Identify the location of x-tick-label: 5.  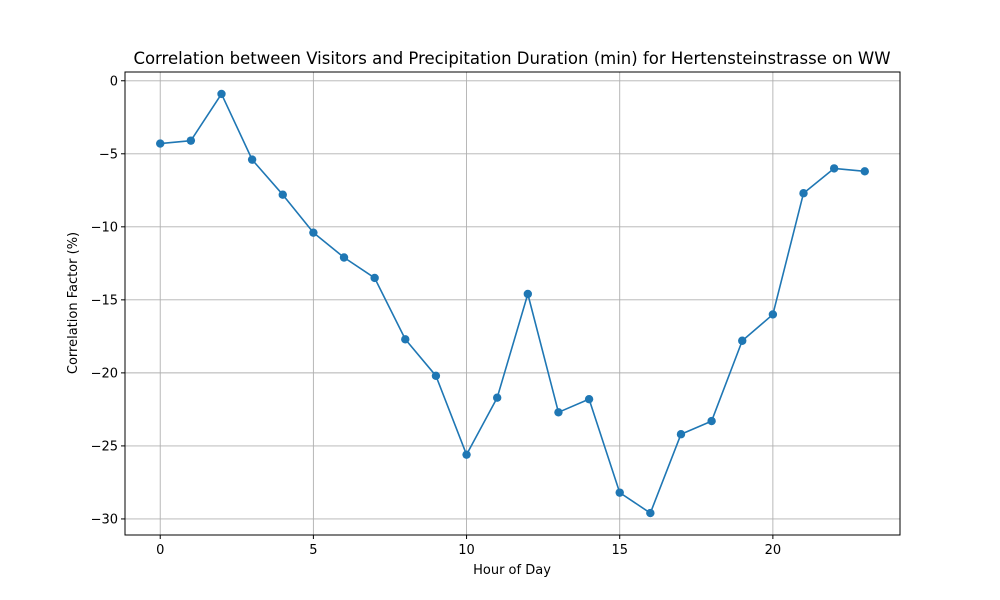
(313, 550).